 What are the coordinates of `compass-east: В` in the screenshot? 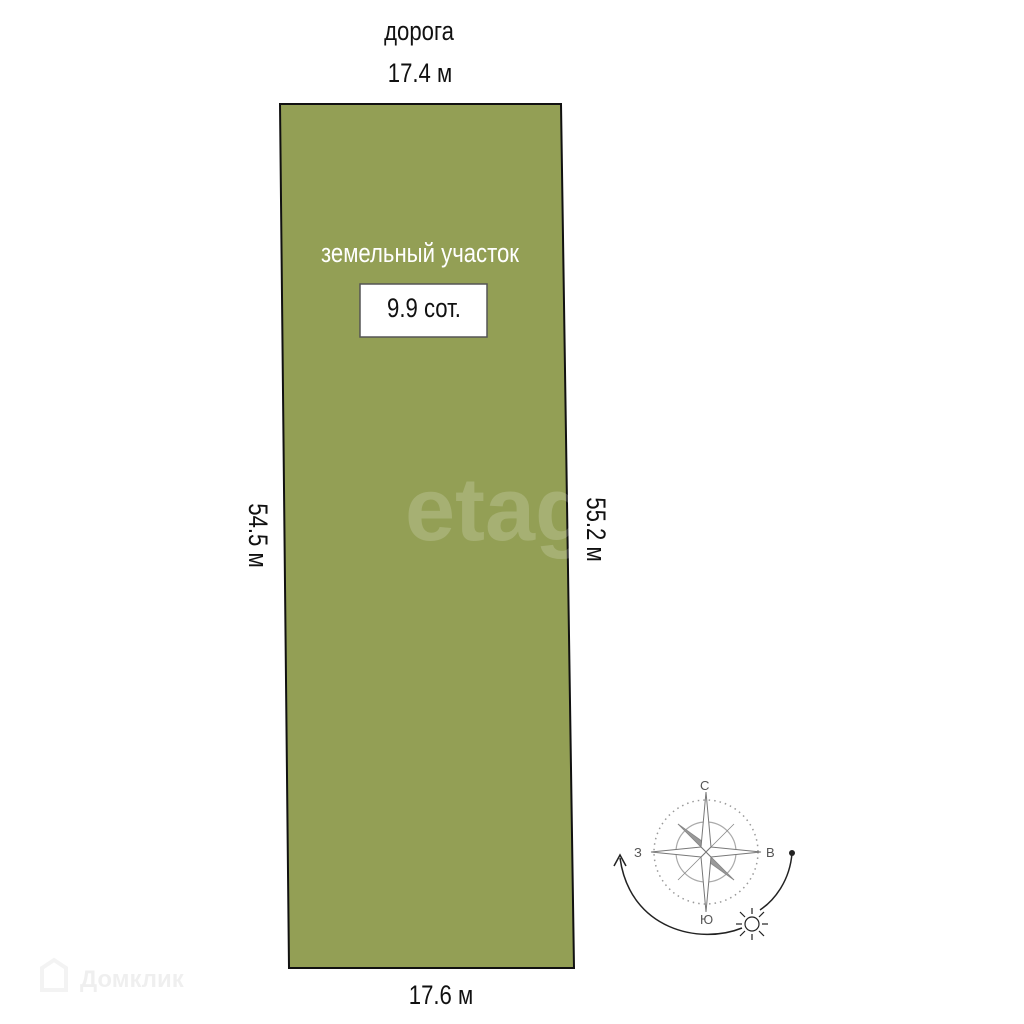 It's located at (770, 852).